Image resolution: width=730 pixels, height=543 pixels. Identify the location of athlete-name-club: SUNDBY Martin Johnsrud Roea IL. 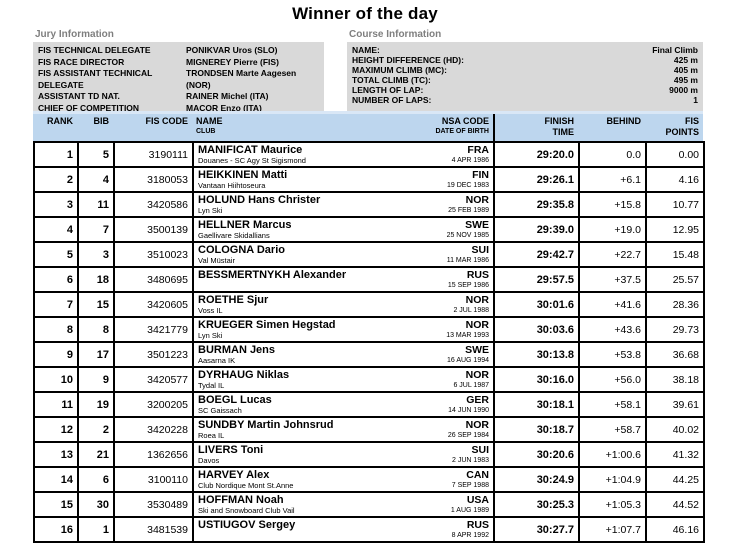
(265, 429).